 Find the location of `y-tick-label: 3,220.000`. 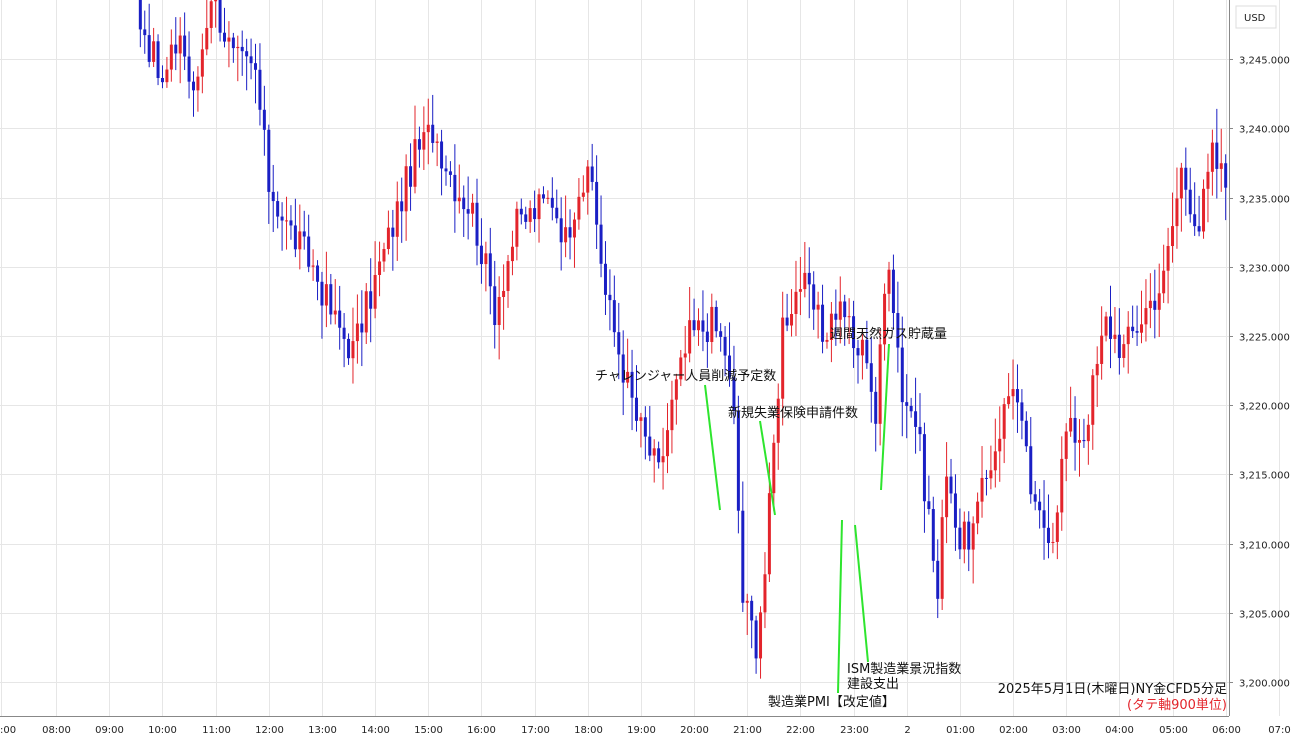

y-tick-label: 3,220.000 is located at coordinates (1264, 407).